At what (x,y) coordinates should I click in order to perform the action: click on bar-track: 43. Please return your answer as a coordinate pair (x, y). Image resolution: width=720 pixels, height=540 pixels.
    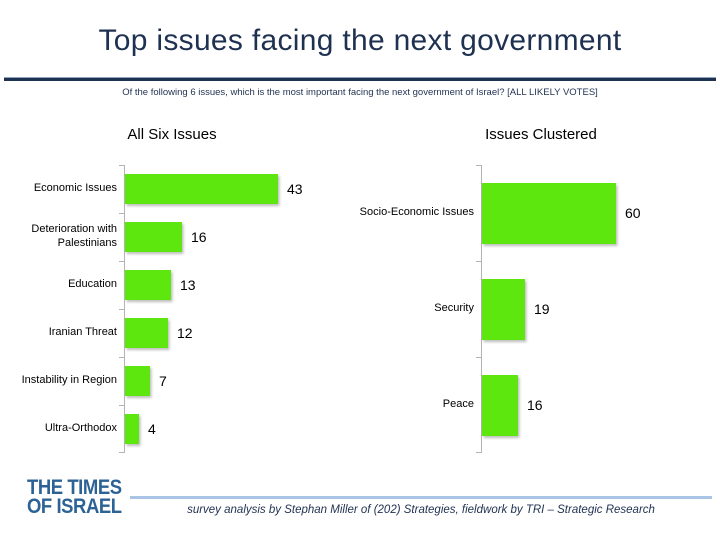
    Looking at the image, I should click on (235, 189).